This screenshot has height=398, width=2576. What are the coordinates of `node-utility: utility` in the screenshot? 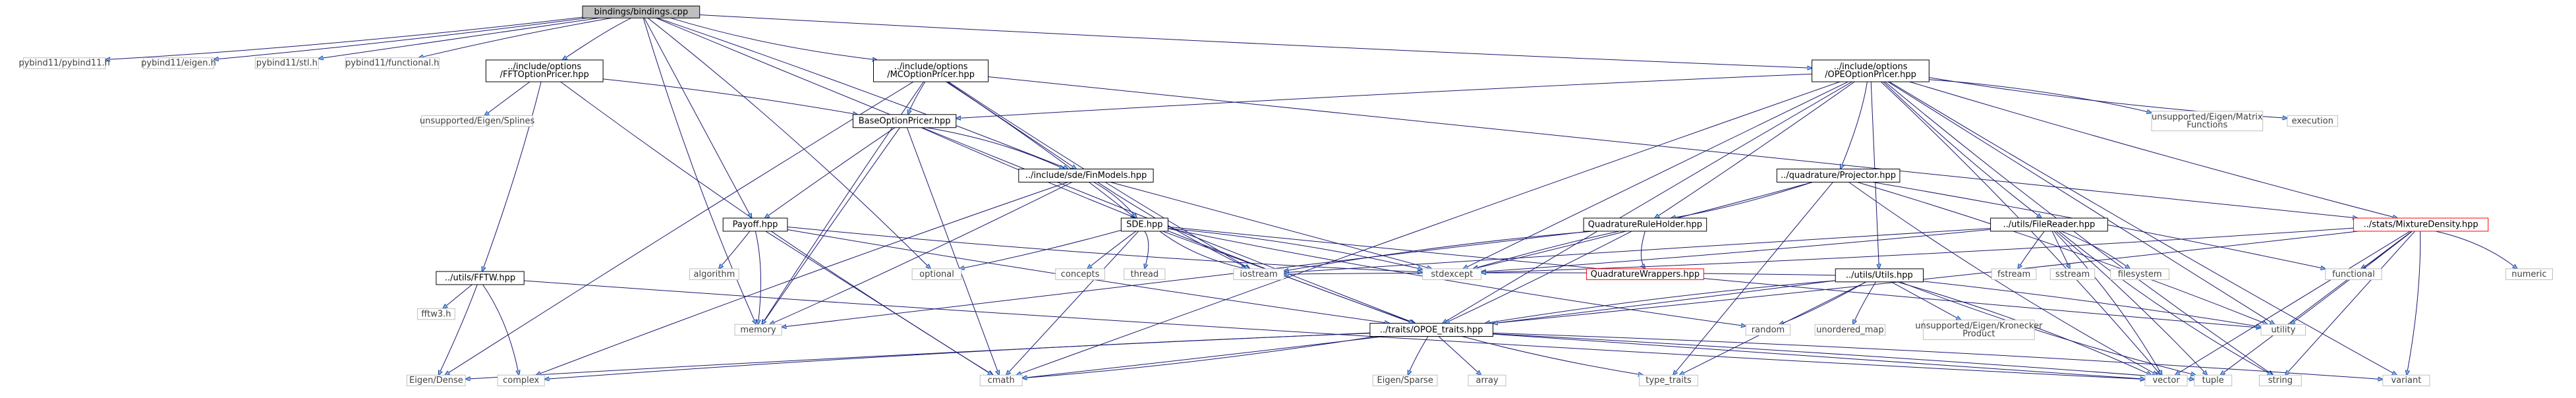 It's located at (2283, 330).